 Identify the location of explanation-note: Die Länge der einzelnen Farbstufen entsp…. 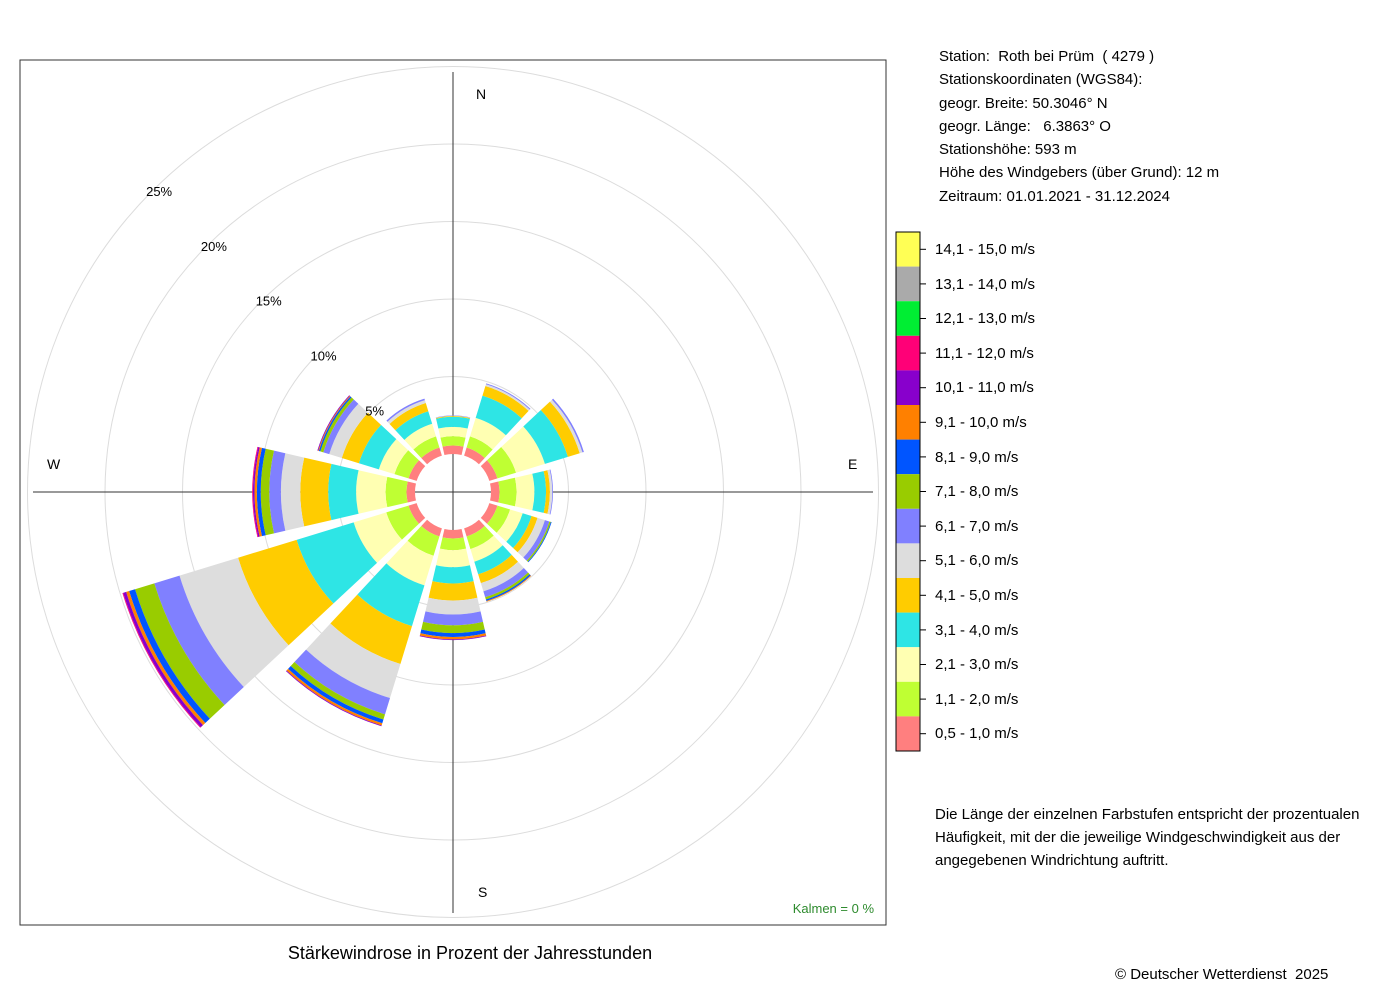
(1147, 837).